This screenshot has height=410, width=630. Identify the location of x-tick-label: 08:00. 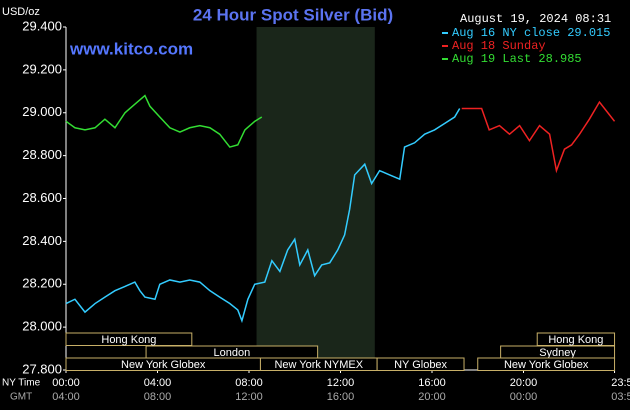
(249, 383).